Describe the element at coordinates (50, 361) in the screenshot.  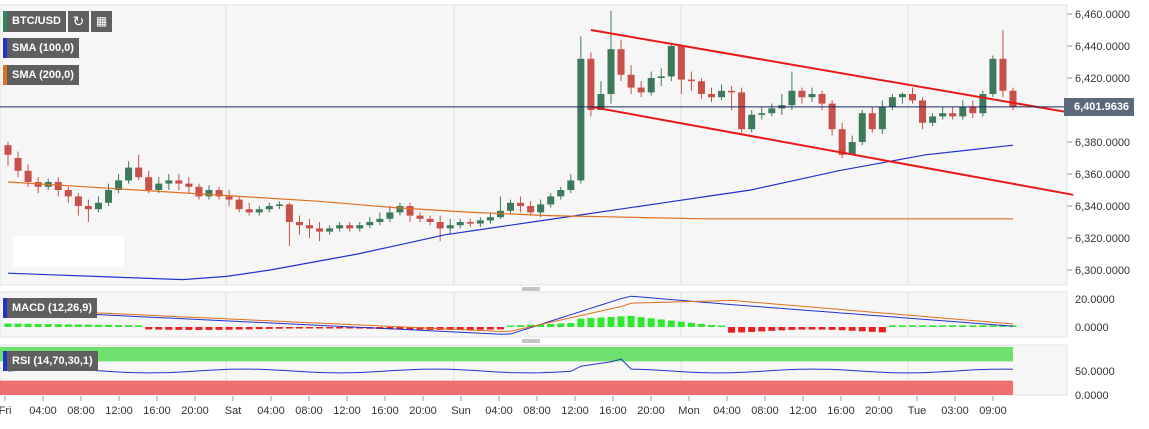
I see `rsi-tag: RSI (14,70,30,1)` at that location.